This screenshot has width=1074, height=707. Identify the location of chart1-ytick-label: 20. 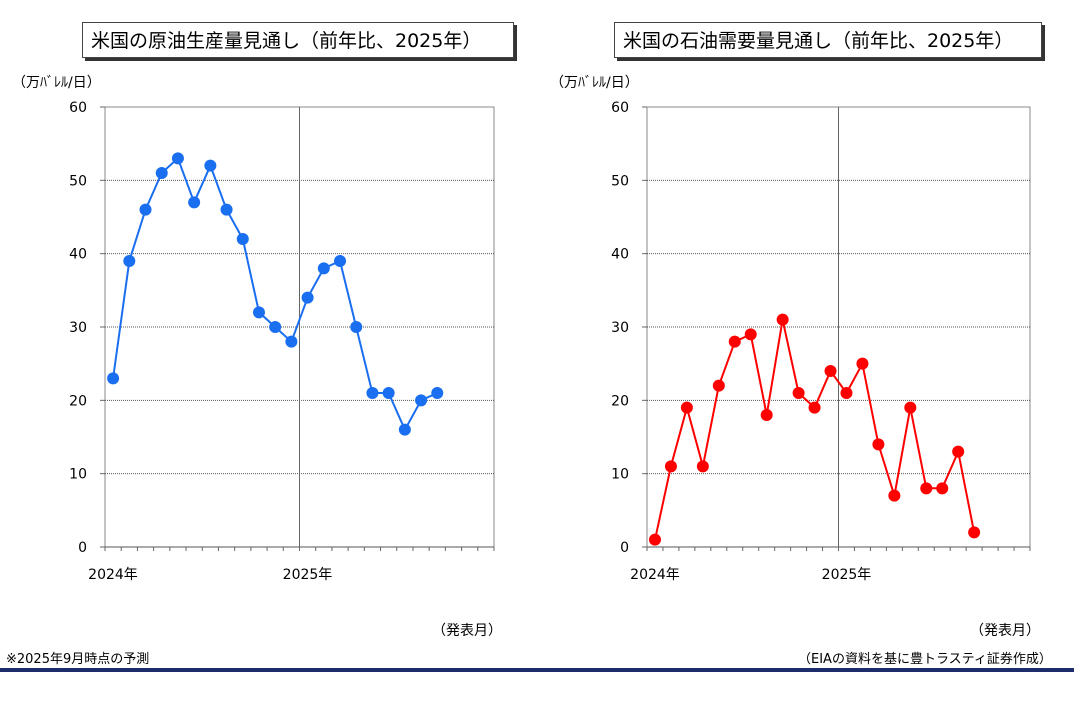
(78, 401).